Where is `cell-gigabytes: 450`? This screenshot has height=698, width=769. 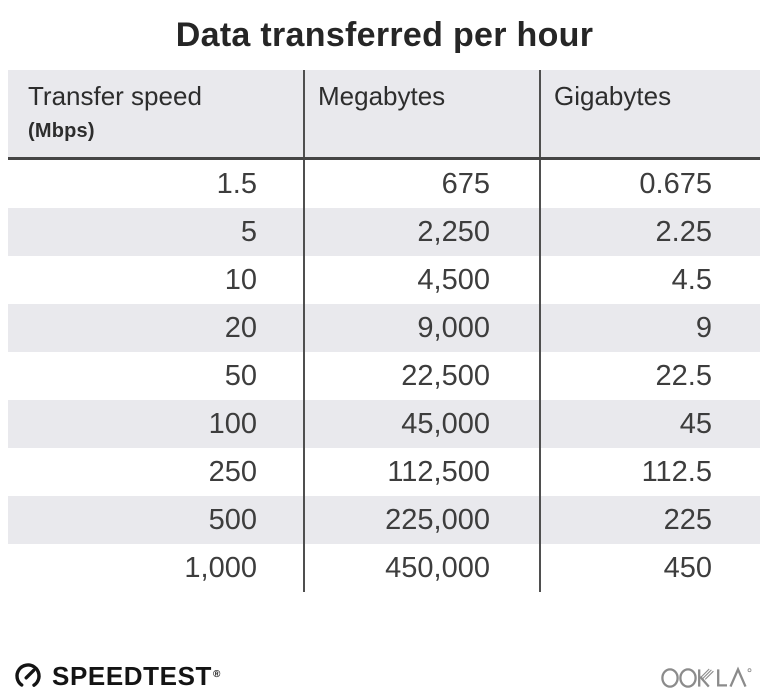 cell-gigabytes: 450 is located at coordinates (649, 568).